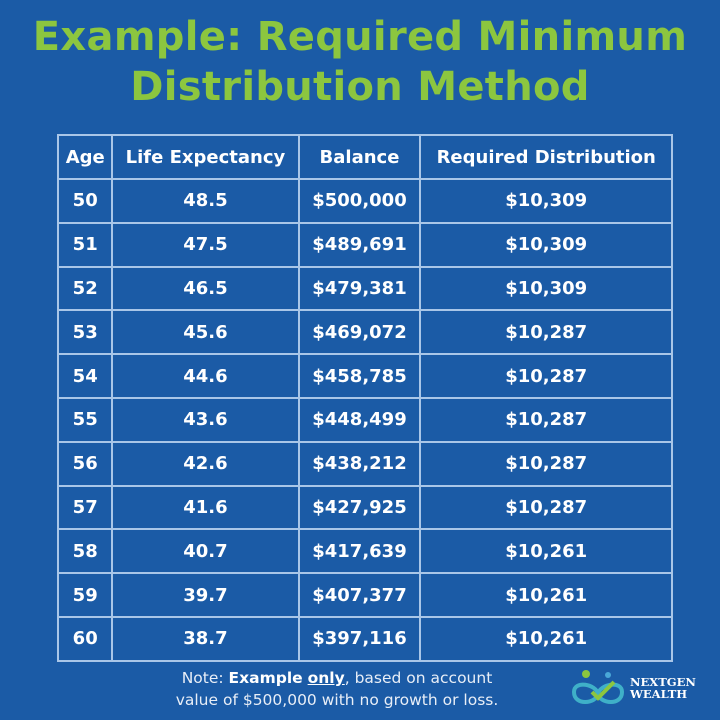 This screenshot has width=720, height=720. What do you see at coordinates (205, 638) in the screenshot?
I see `table-cell: 38.7` at bounding box center [205, 638].